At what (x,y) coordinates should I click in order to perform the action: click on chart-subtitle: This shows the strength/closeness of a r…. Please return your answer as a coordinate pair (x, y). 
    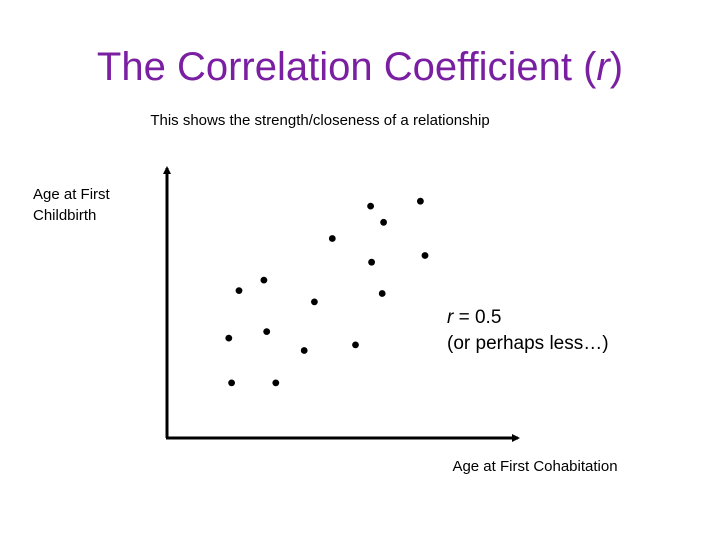
    Looking at the image, I should click on (320, 120).